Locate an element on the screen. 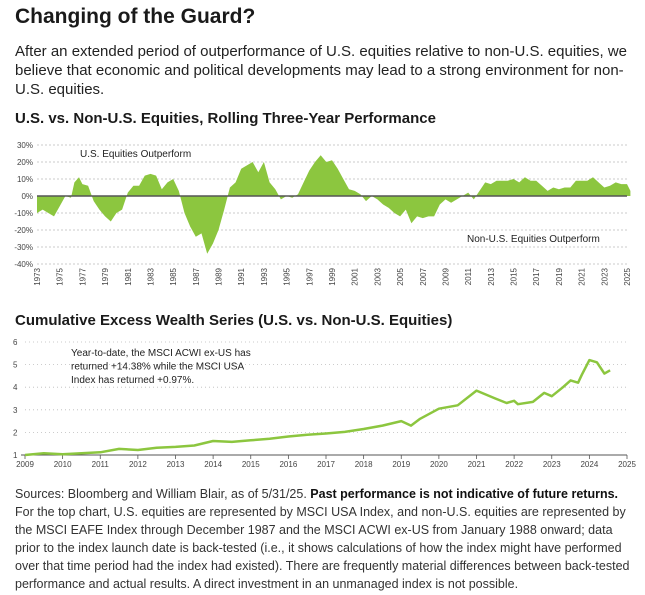 The width and height of the screenshot is (645, 595). y-tick-label: 0% is located at coordinates (27, 196).